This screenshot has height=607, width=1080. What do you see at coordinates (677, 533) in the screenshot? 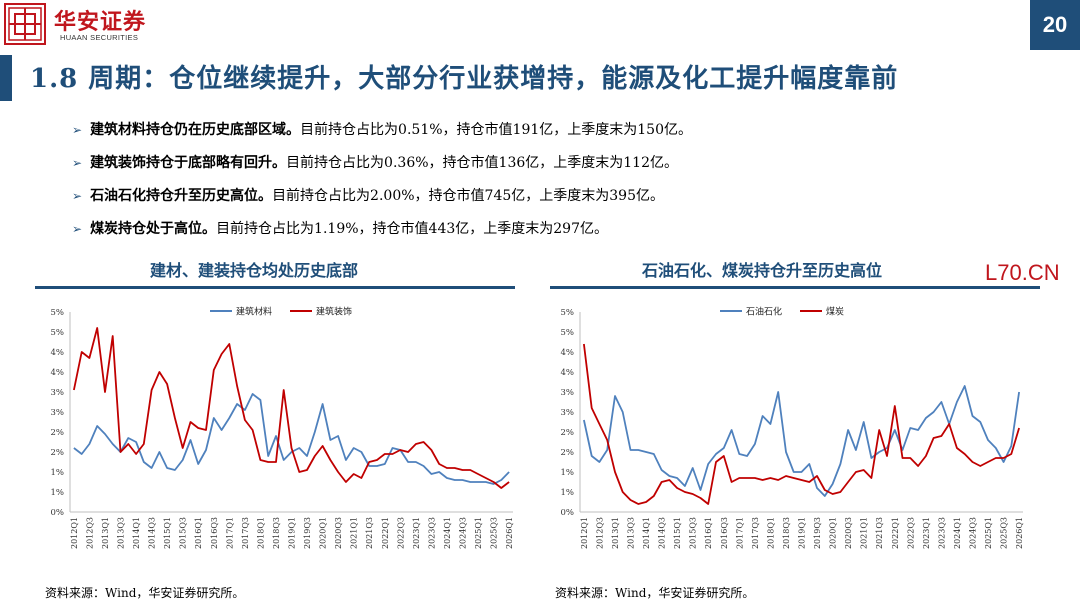
I see `x-tick-label: 2015Q1` at bounding box center [677, 533].